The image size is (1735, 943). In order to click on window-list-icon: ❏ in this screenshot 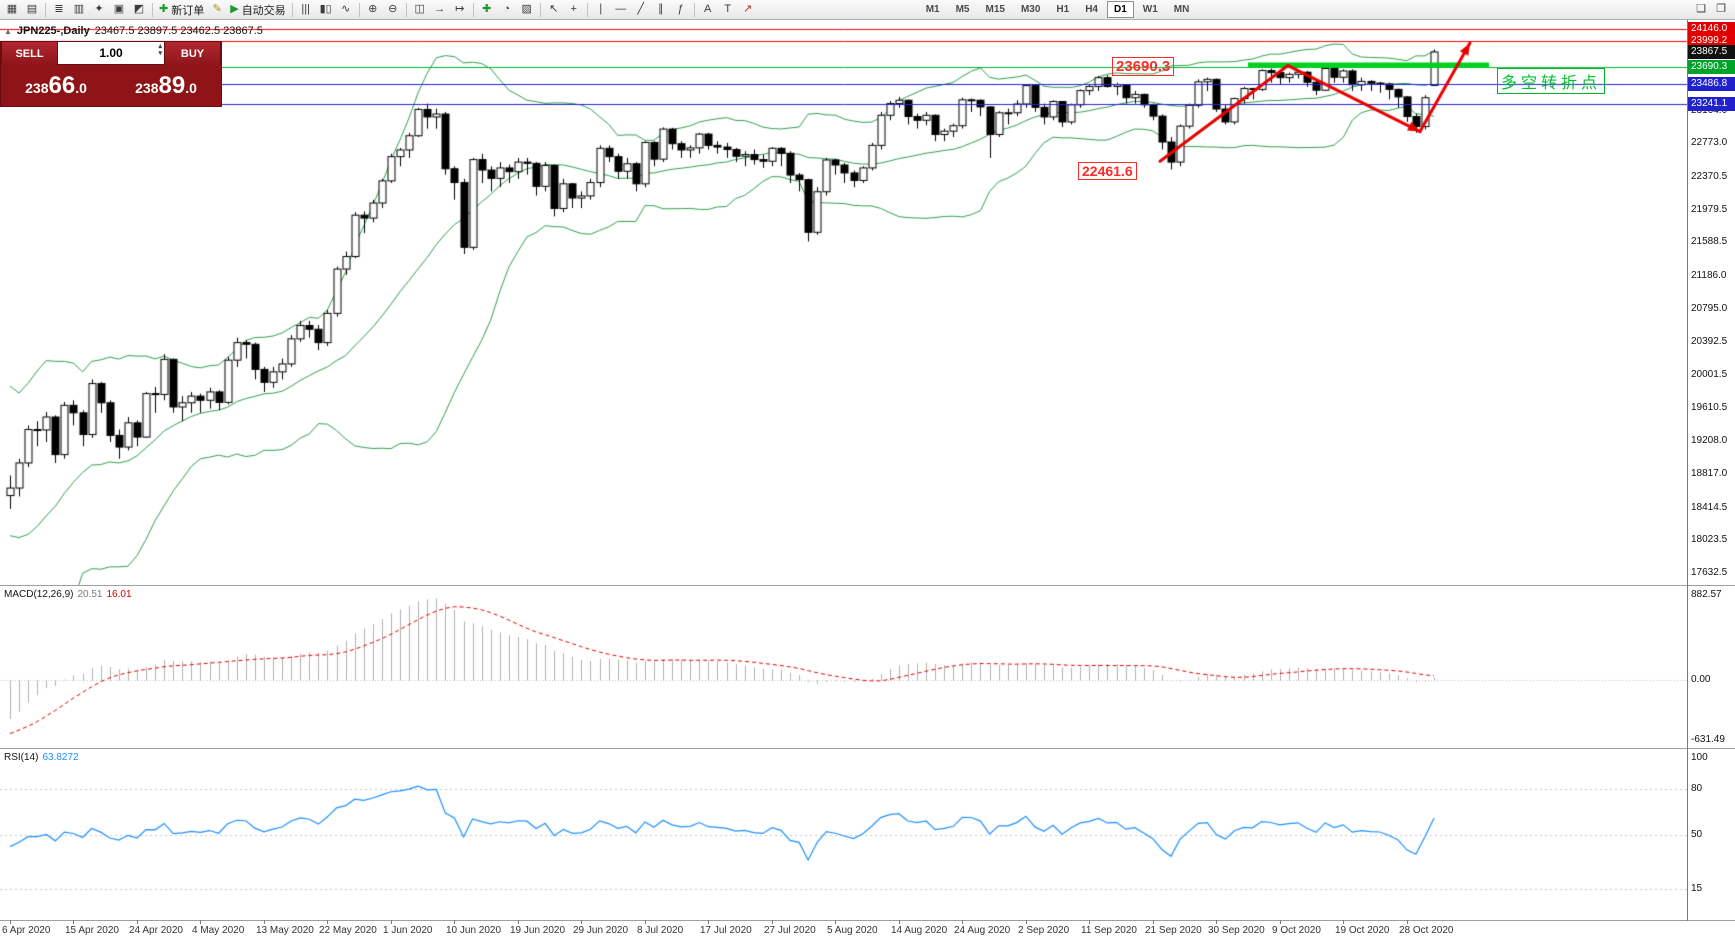, I will do `click(1701, 9)`.